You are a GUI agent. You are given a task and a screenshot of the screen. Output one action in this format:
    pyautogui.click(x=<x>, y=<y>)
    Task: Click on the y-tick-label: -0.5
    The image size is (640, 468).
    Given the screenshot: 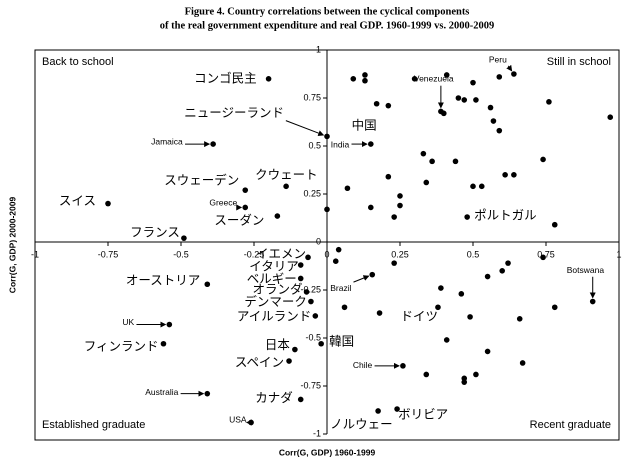 What is the action you would take?
    pyautogui.click(x=313, y=337)
    